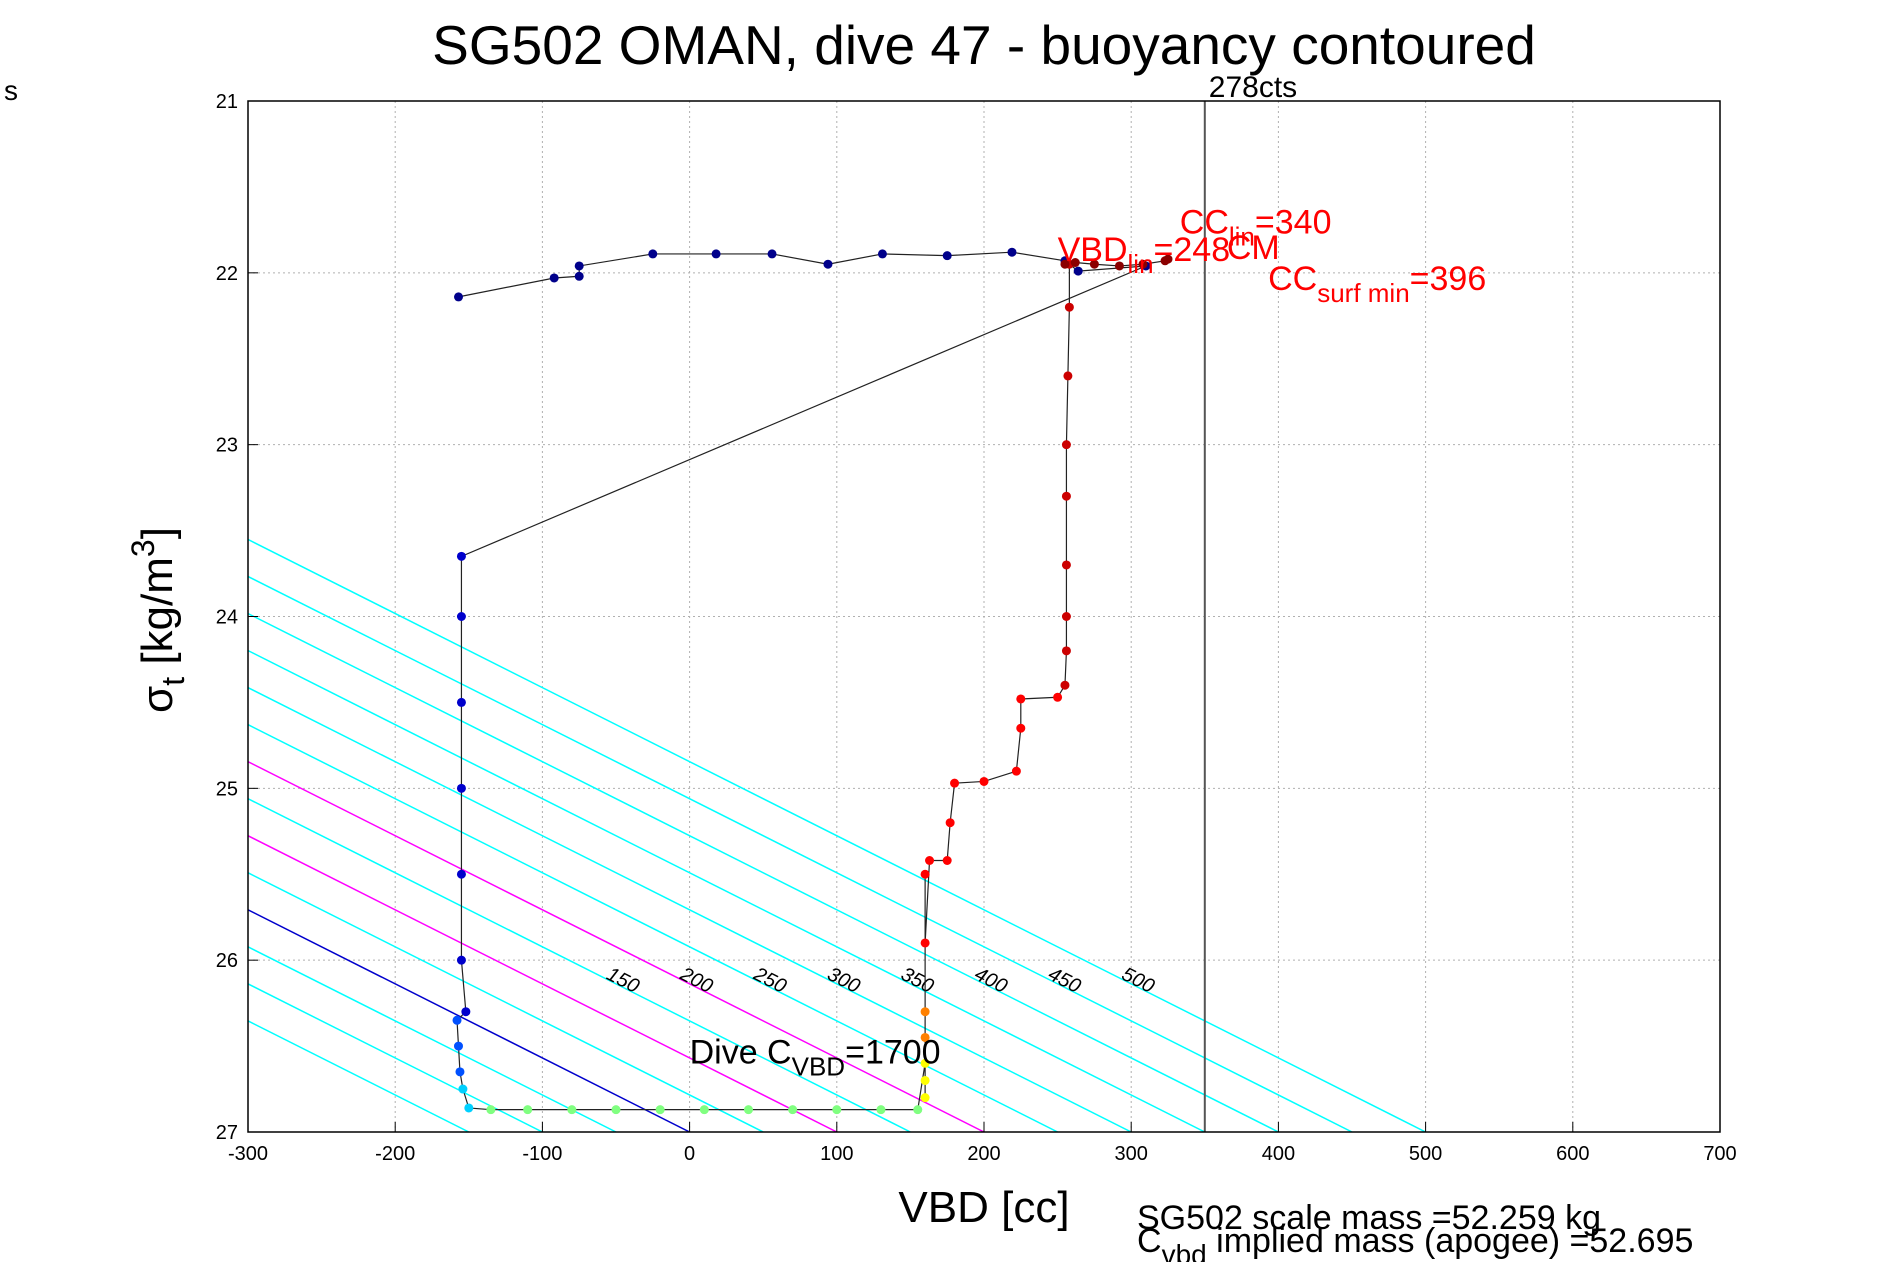 The width and height of the screenshot is (1891, 1262). Describe the element at coordinates (1572, 1154) in the screenshot. I see `x-tick-label: 600` at that location.